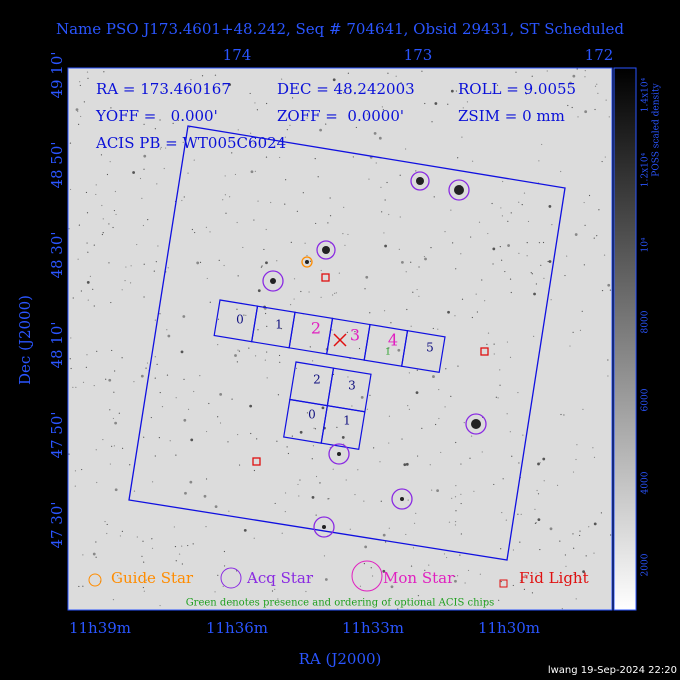 This screenshot has height=680, width=680. What do you see at coordinates (340, 340) in the screenshot?
I see `aimpoint` at bounding box center [340, 340].